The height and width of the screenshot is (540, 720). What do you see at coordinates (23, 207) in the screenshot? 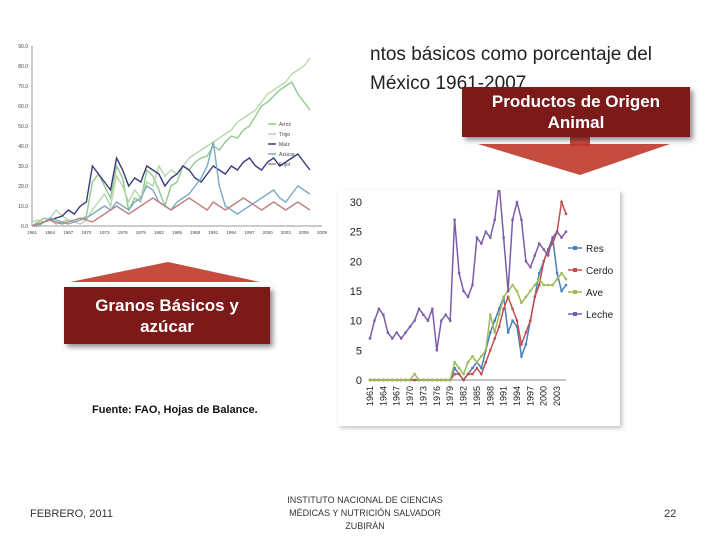
I see `y-tick-label: 10.0` at bounding box center [23, 207].